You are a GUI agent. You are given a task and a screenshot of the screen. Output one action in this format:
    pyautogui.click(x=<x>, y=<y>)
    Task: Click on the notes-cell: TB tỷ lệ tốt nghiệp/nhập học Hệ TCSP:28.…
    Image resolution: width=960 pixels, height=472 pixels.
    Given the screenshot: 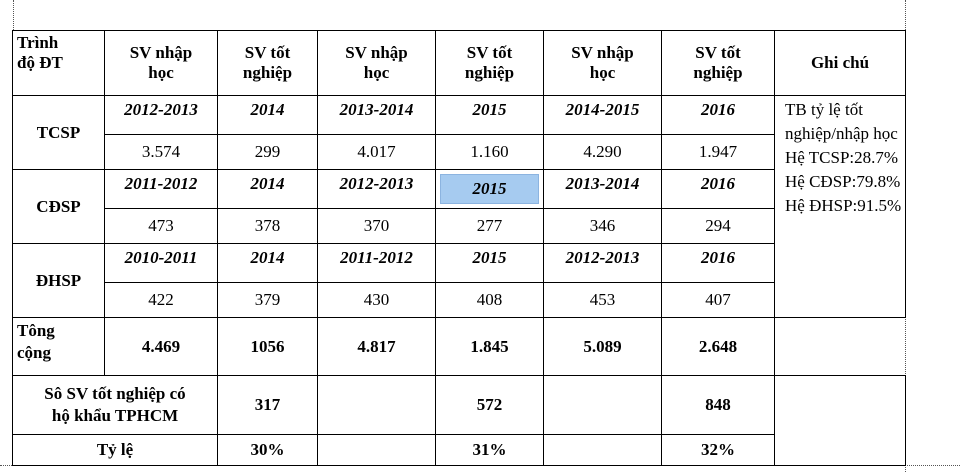 What is the action you would take?
    pyautogui.click(x=840, y=206)
    